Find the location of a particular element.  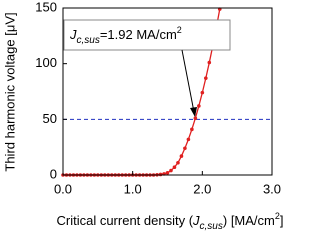

x-label-part: c,sus is located at coordinates (211, 226).